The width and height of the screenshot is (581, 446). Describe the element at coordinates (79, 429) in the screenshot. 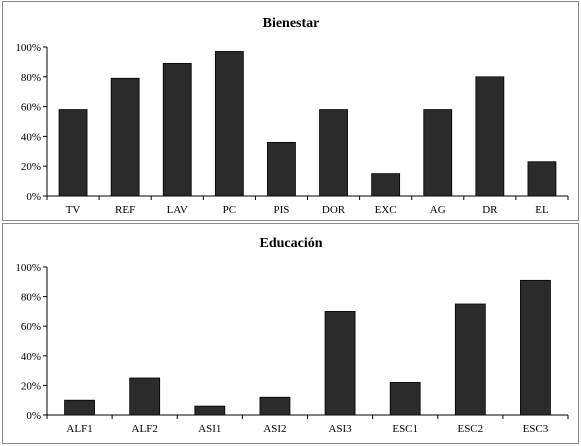

I see `x-tick-label: ALF1` at that location.